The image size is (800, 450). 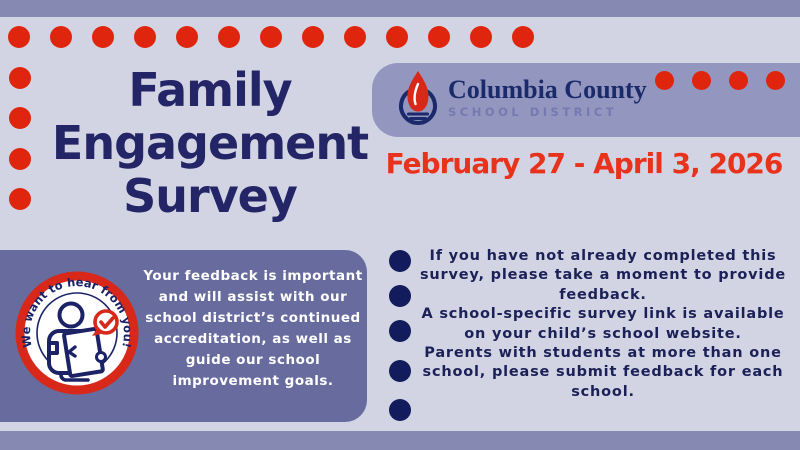 I want to click on person-with-survey-icon, so click(x=77, y=341).